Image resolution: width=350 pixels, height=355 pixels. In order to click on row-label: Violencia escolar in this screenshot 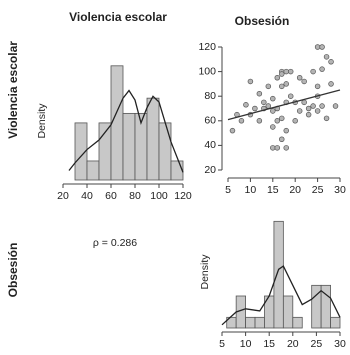, I will do `click(13, 90)`.